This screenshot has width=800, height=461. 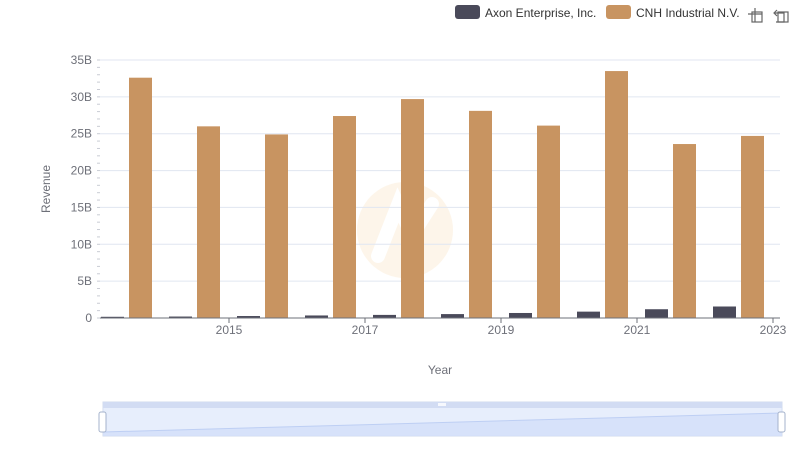 What do you see at coordinates (773, 330) in the screenshot?
I see `x-tick-label: 2023` at bounding box center [773, 330].